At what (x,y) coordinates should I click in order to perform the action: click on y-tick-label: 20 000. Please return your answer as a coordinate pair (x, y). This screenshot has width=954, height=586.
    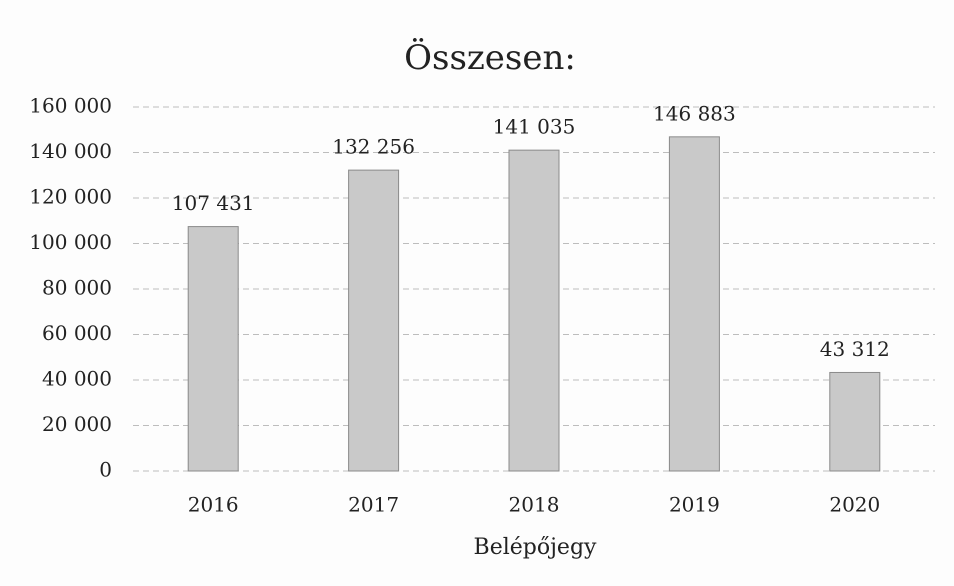
    Looking at the image, I should click on (77, 424).